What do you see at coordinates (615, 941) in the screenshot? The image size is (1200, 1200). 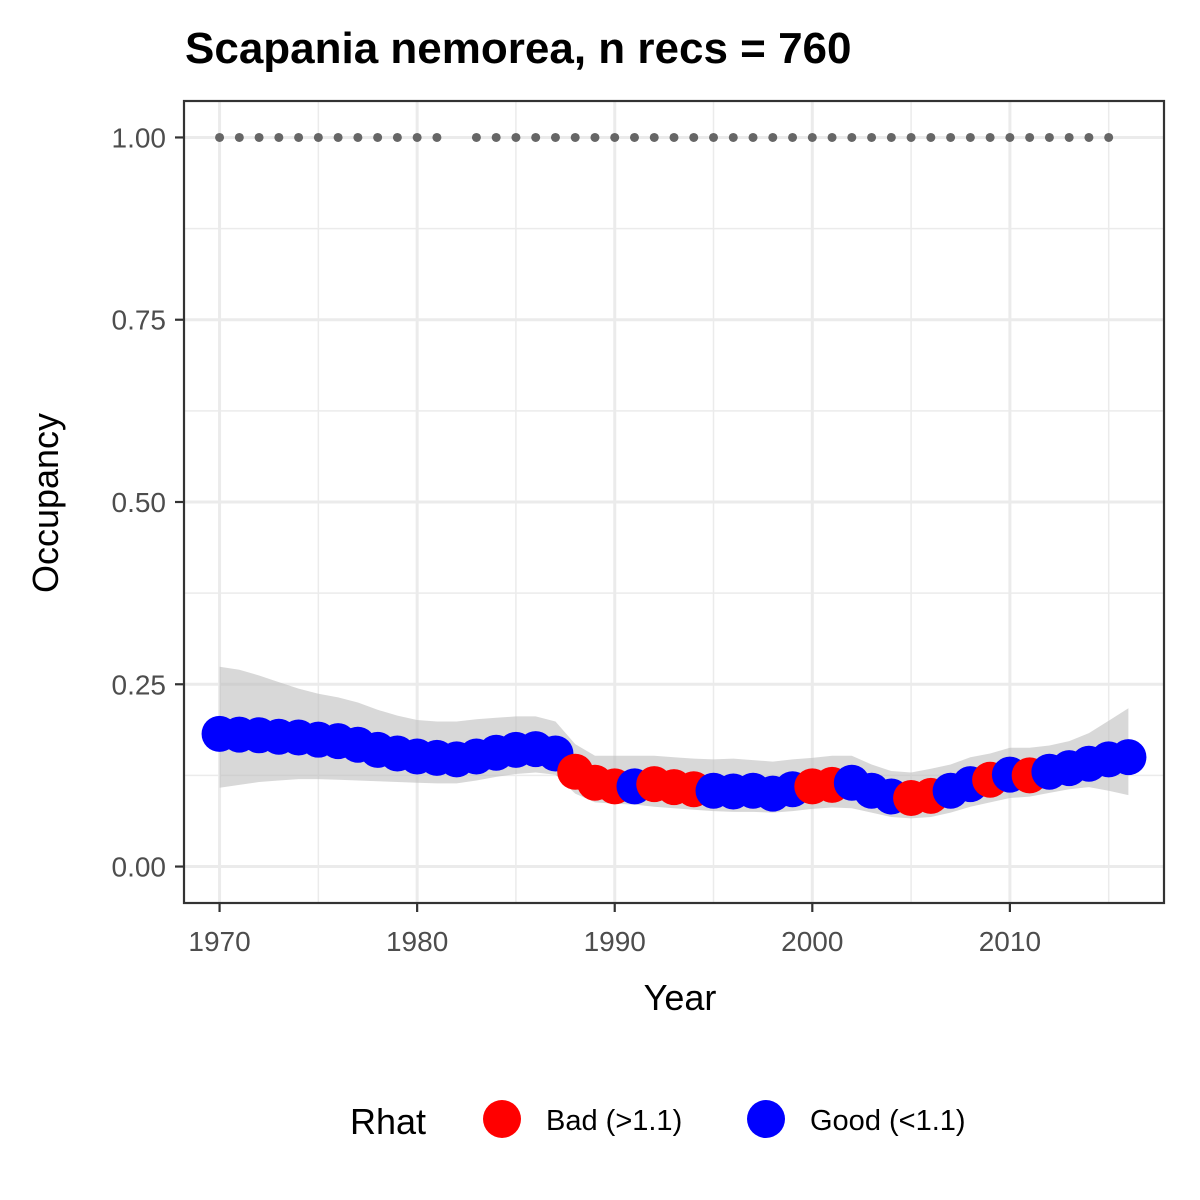 I see `x-tick-label: 1990` at bounding box center [615, 941].